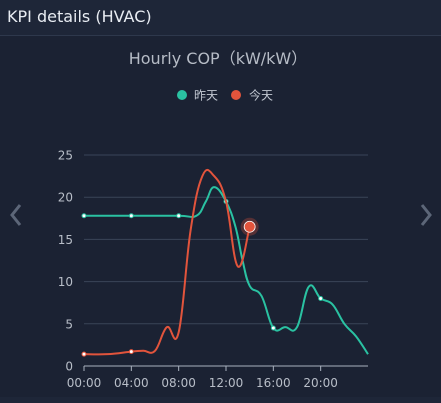 The width and height of the screenshot is (441, 403). Describe the element at coordinates (236, 95) in the screenshot. I see `legend-marker-today` at that location.